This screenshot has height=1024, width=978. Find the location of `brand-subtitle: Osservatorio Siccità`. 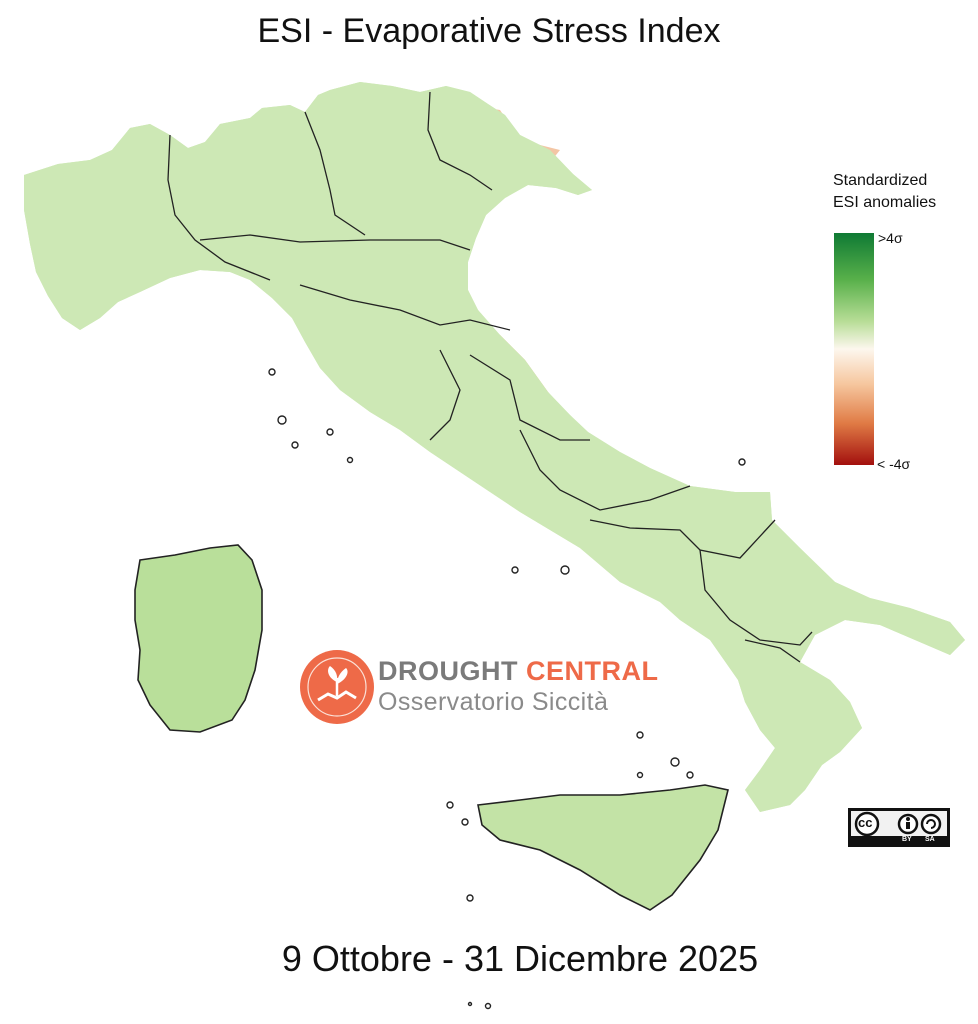

brand-subtitle: Osservatorio Siccità is located at coordinates (493, 702).